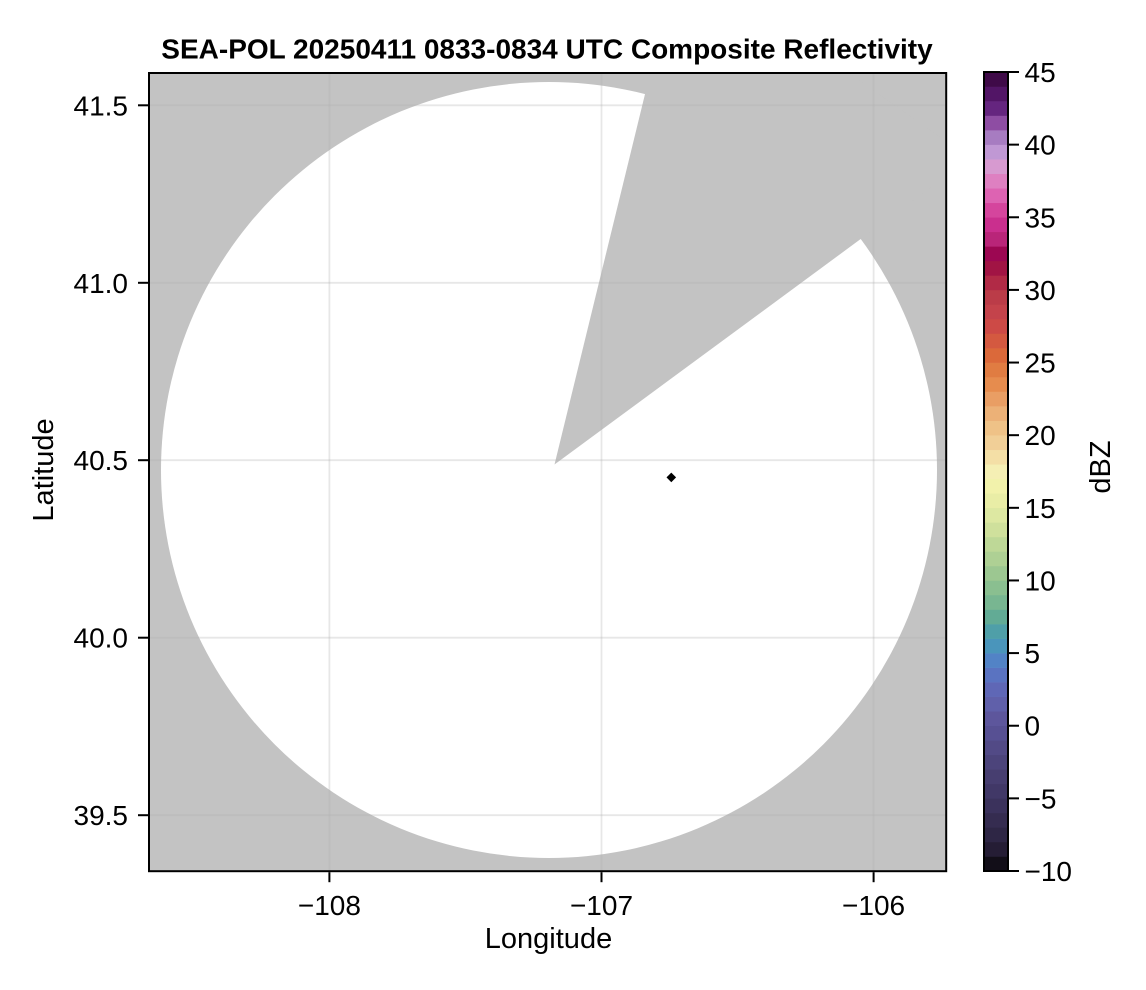 The height and width of the screenshot is (990, 1146). Describe the element at coordinates (1040, 72) in the screenshot. I see `svg-text: 45` at that location.